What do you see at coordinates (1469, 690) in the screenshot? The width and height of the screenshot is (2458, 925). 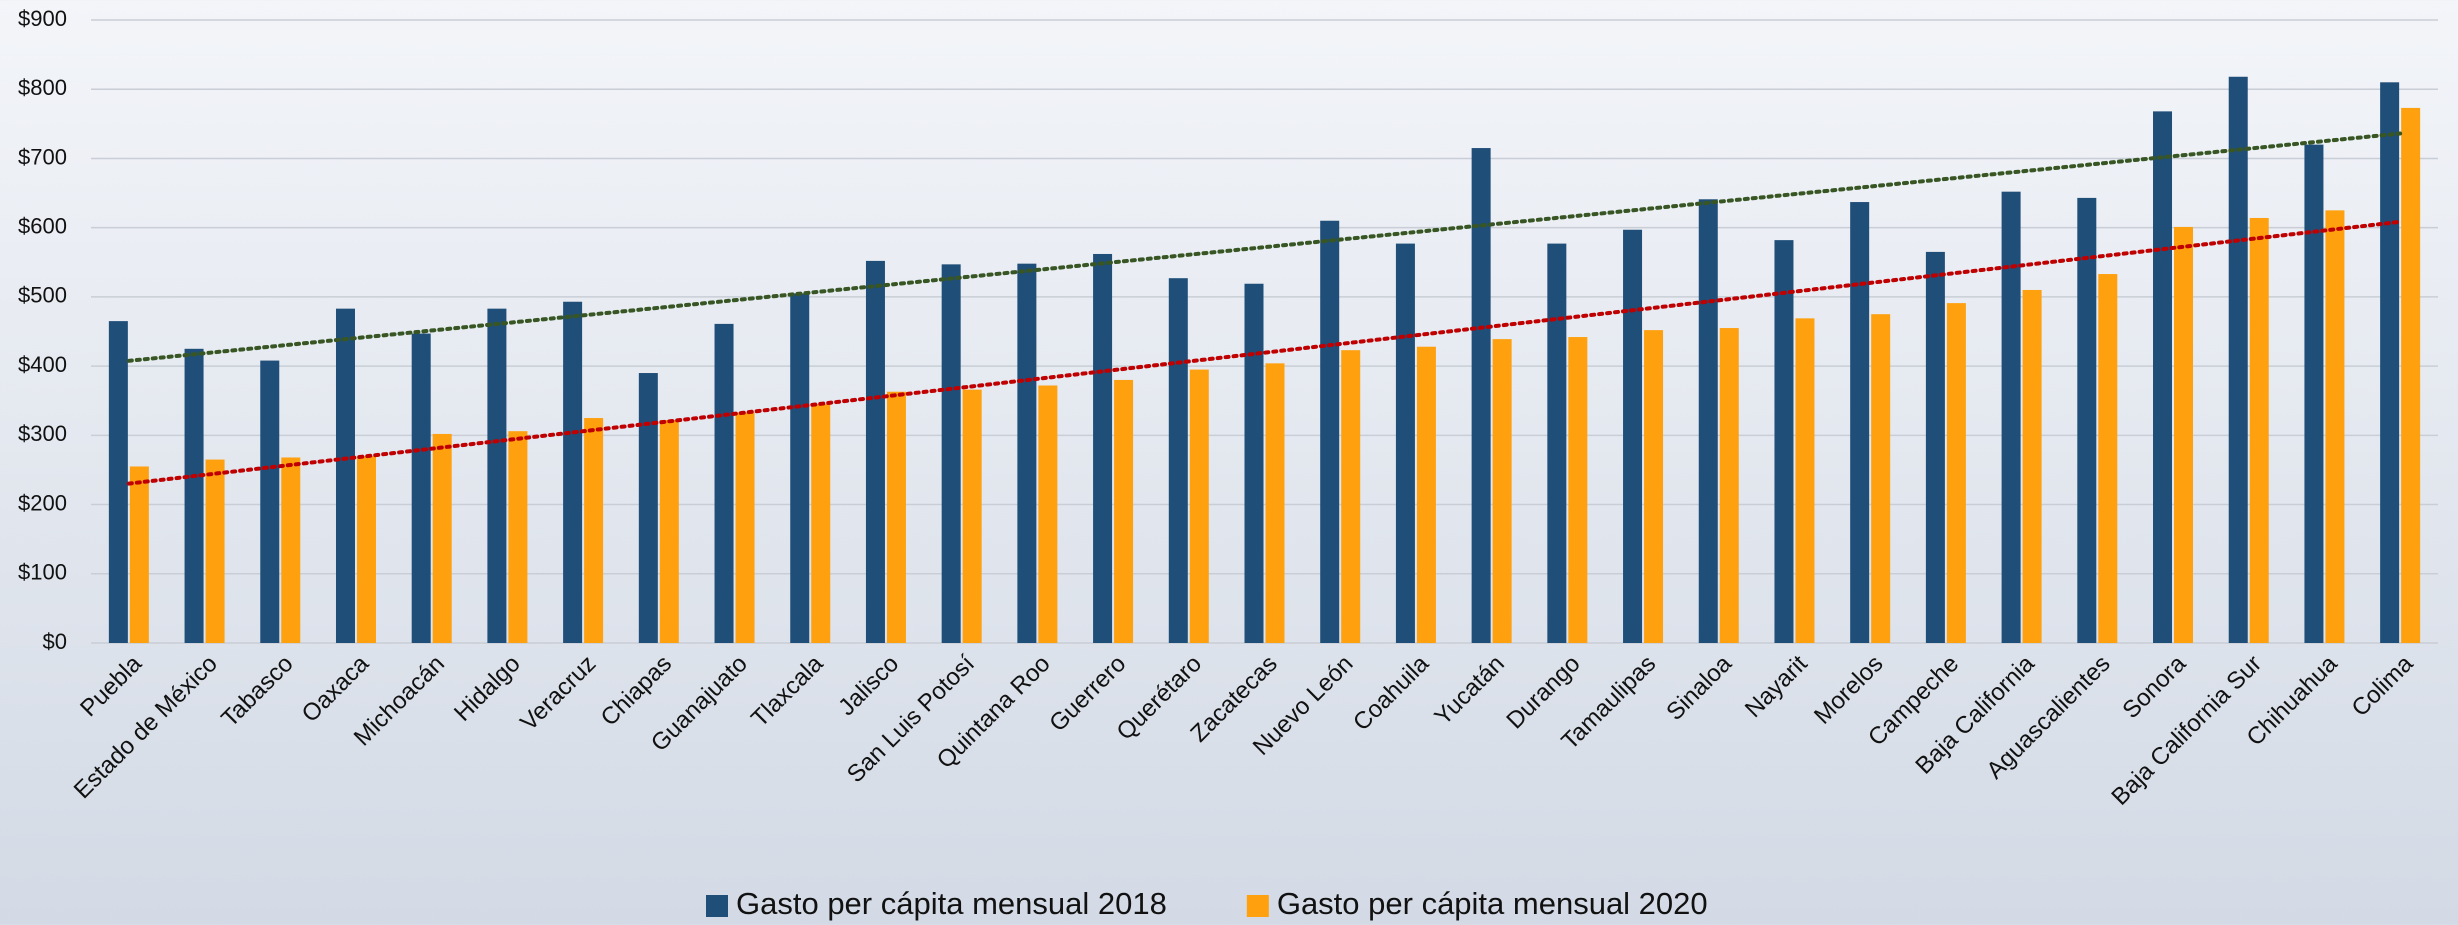 I see `x-tick-label: Yucatán` at bounding box center [1469, 690].